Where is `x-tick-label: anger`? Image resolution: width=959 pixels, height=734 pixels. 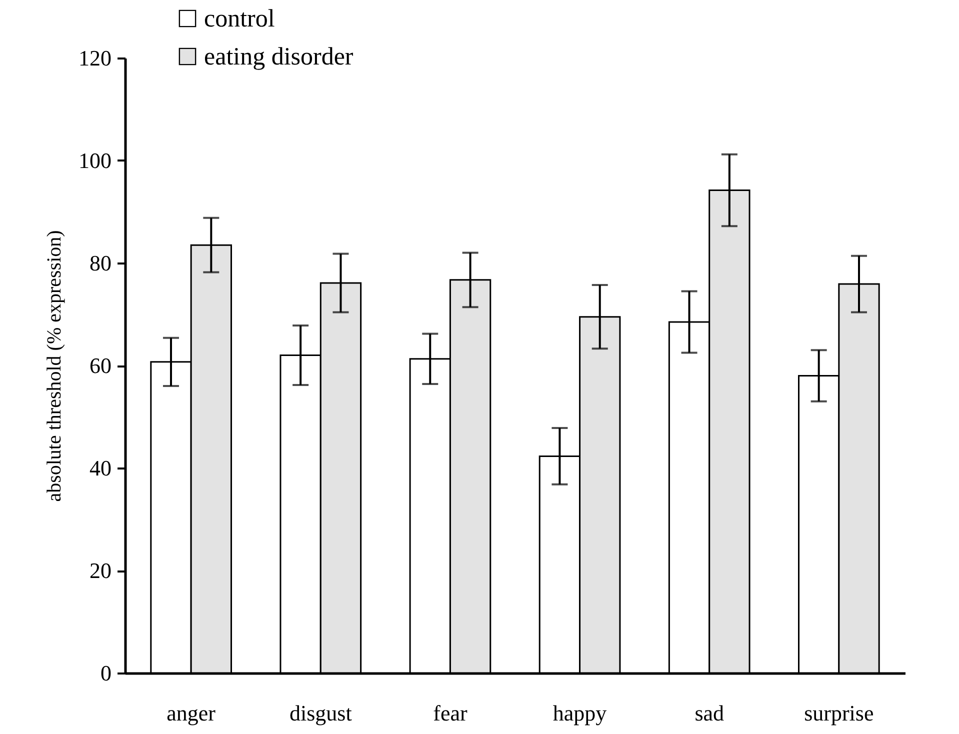
x-tick-label: anger is located at coordinates (191, 713).